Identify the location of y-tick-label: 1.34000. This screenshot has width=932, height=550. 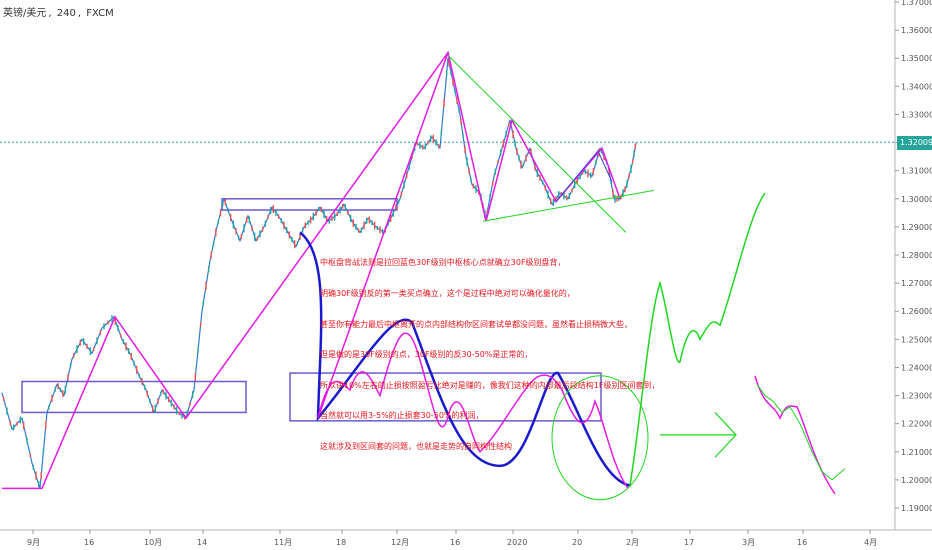
(916, 86).